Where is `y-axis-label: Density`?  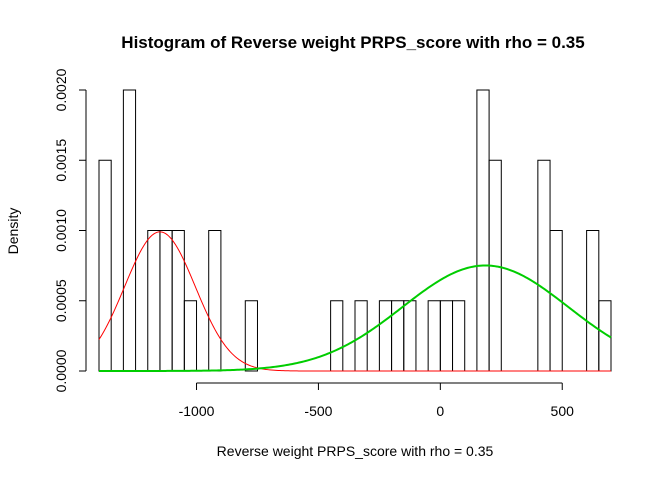 y-axis-label: Density is located at coordinates (13, 231).